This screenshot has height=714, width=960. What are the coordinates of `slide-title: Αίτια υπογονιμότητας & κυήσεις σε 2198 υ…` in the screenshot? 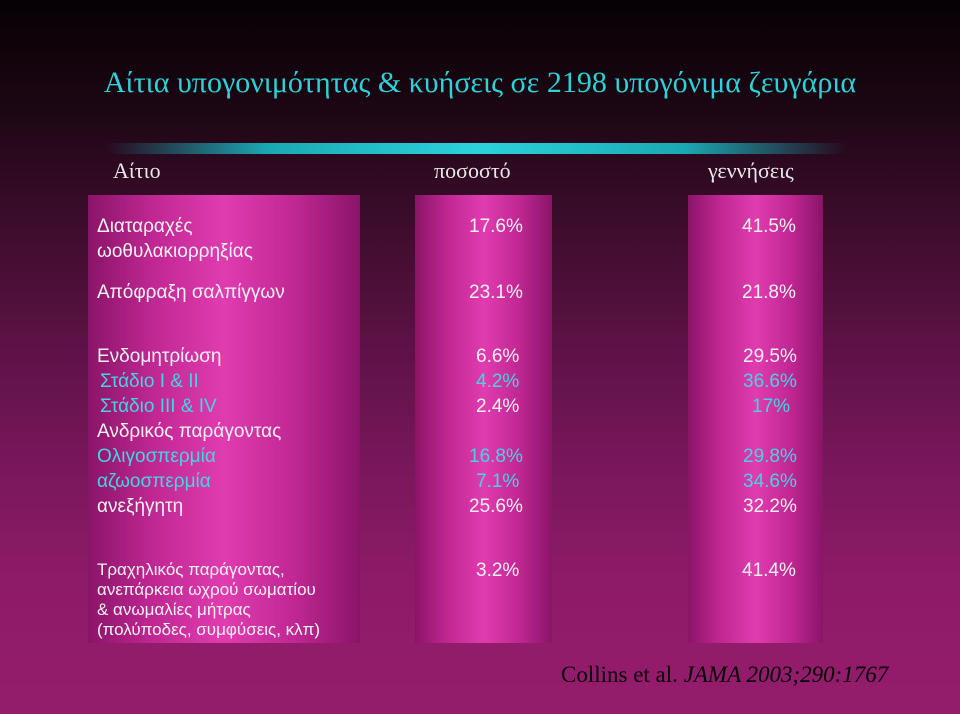 It's located at (480, 82).